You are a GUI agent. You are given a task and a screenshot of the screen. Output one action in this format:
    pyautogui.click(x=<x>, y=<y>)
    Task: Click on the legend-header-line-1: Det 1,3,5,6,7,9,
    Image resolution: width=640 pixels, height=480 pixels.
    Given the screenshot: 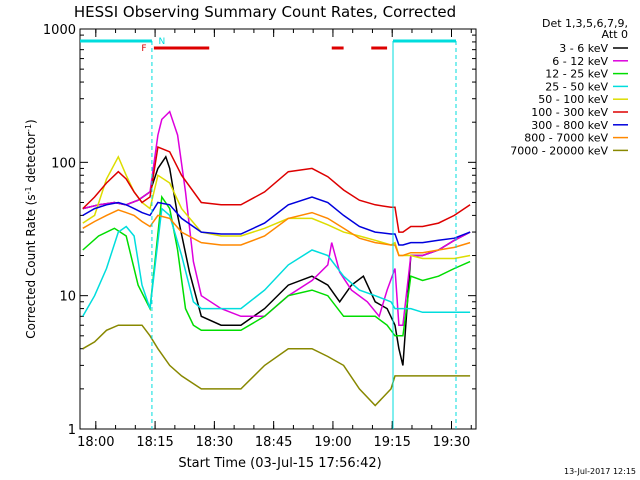 What is the action you would take?
    pyautogui.click(x=585, y=23)
    